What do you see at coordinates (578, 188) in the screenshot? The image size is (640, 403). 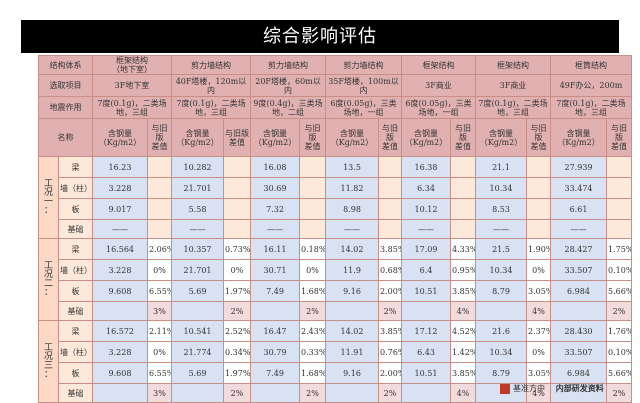 I see `steel-value: 33.474` at bounding box center [578, 188].